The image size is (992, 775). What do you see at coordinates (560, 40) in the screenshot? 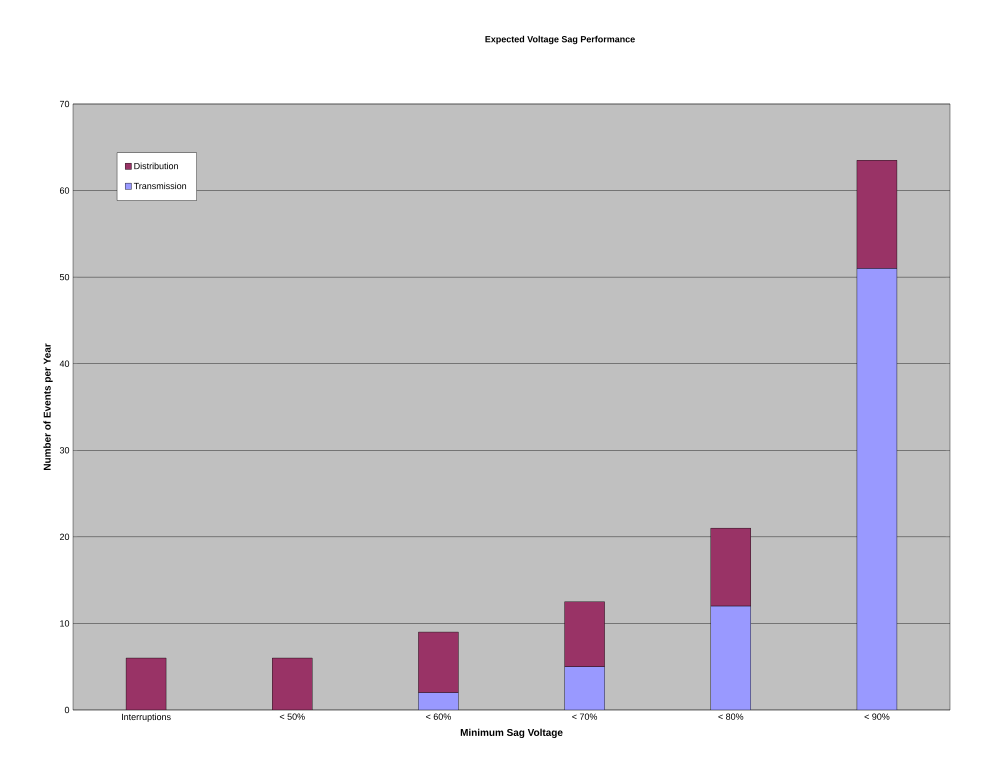
I see `chart-title: Expected Voltage Sag Performance` at bounding box center [560, 40].